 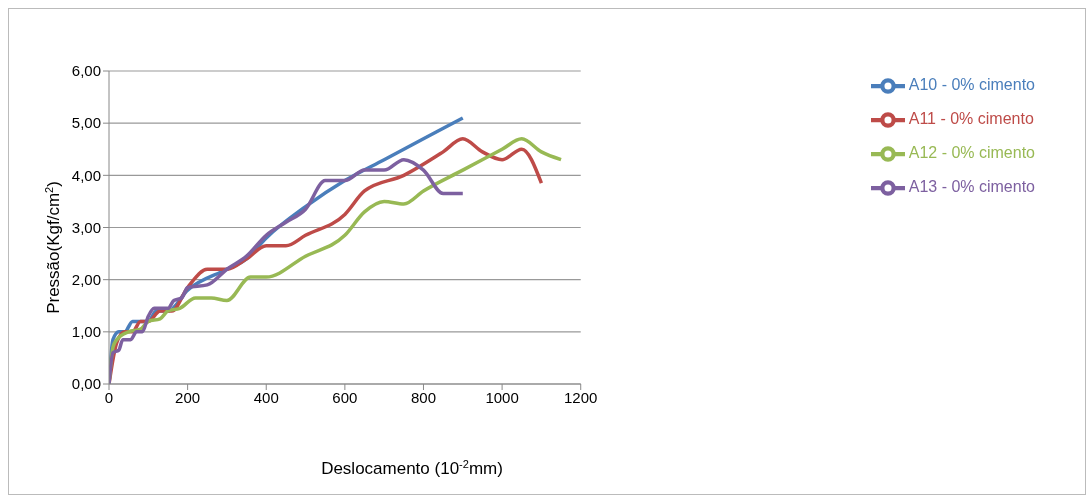 I want to click on y-tick-label: 2,00, so click(x=86, y=279).